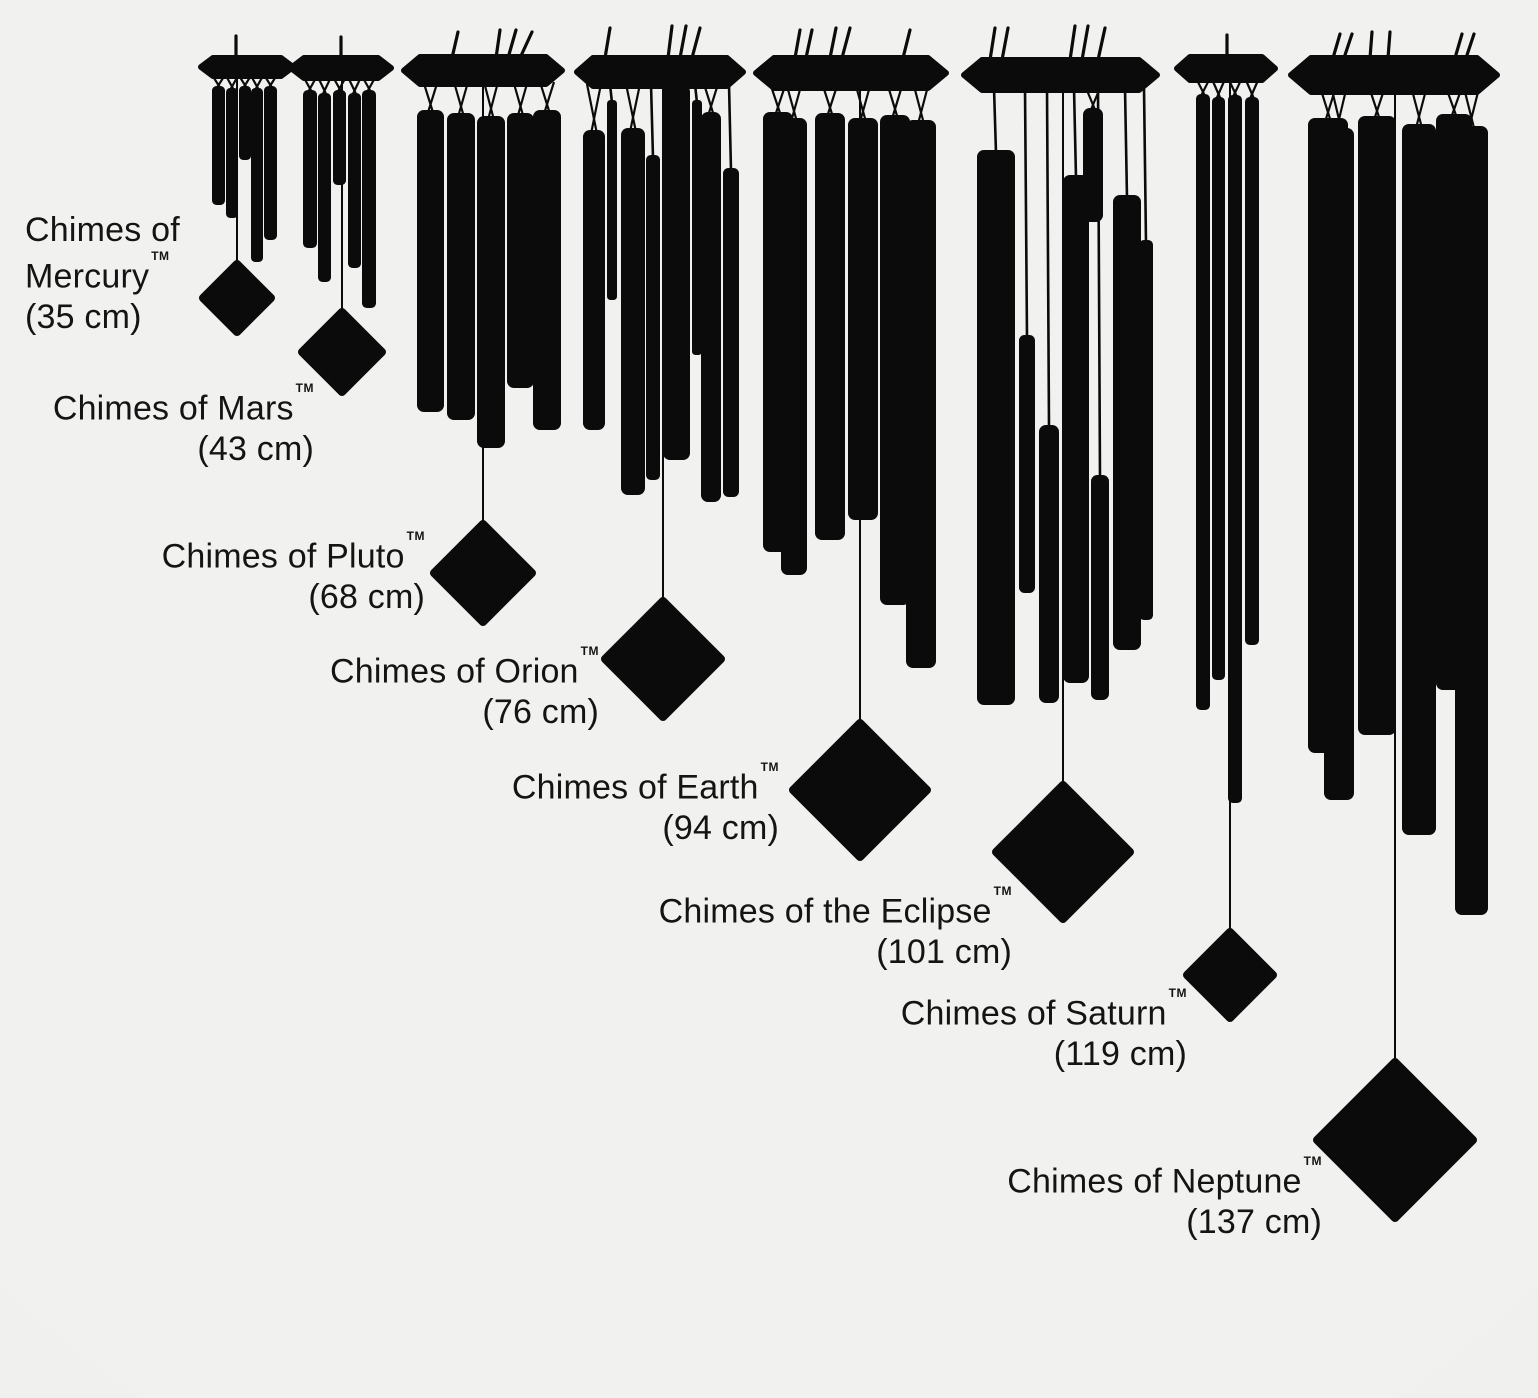 The image size is (1538, 1398). What do you see at coordinates (366, 597) in the screenshot?
I see `chime-size: (68 cm)` at bounding box center [366, 597].